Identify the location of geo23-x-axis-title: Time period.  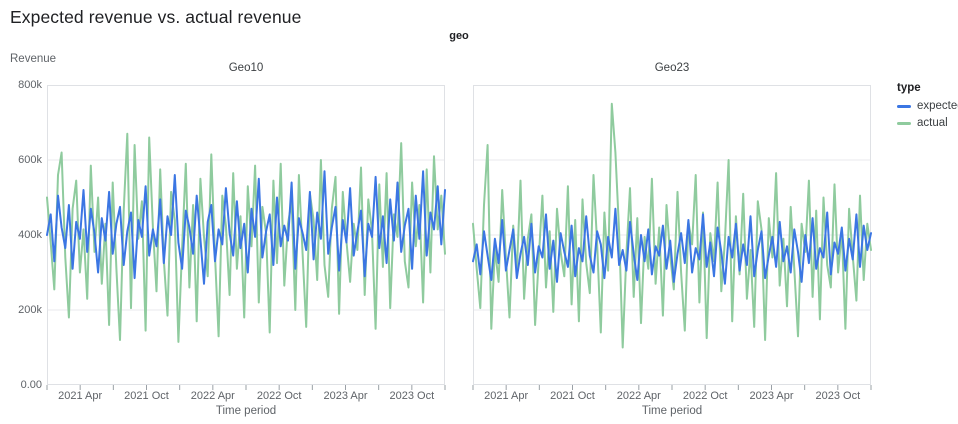
(672, 411).